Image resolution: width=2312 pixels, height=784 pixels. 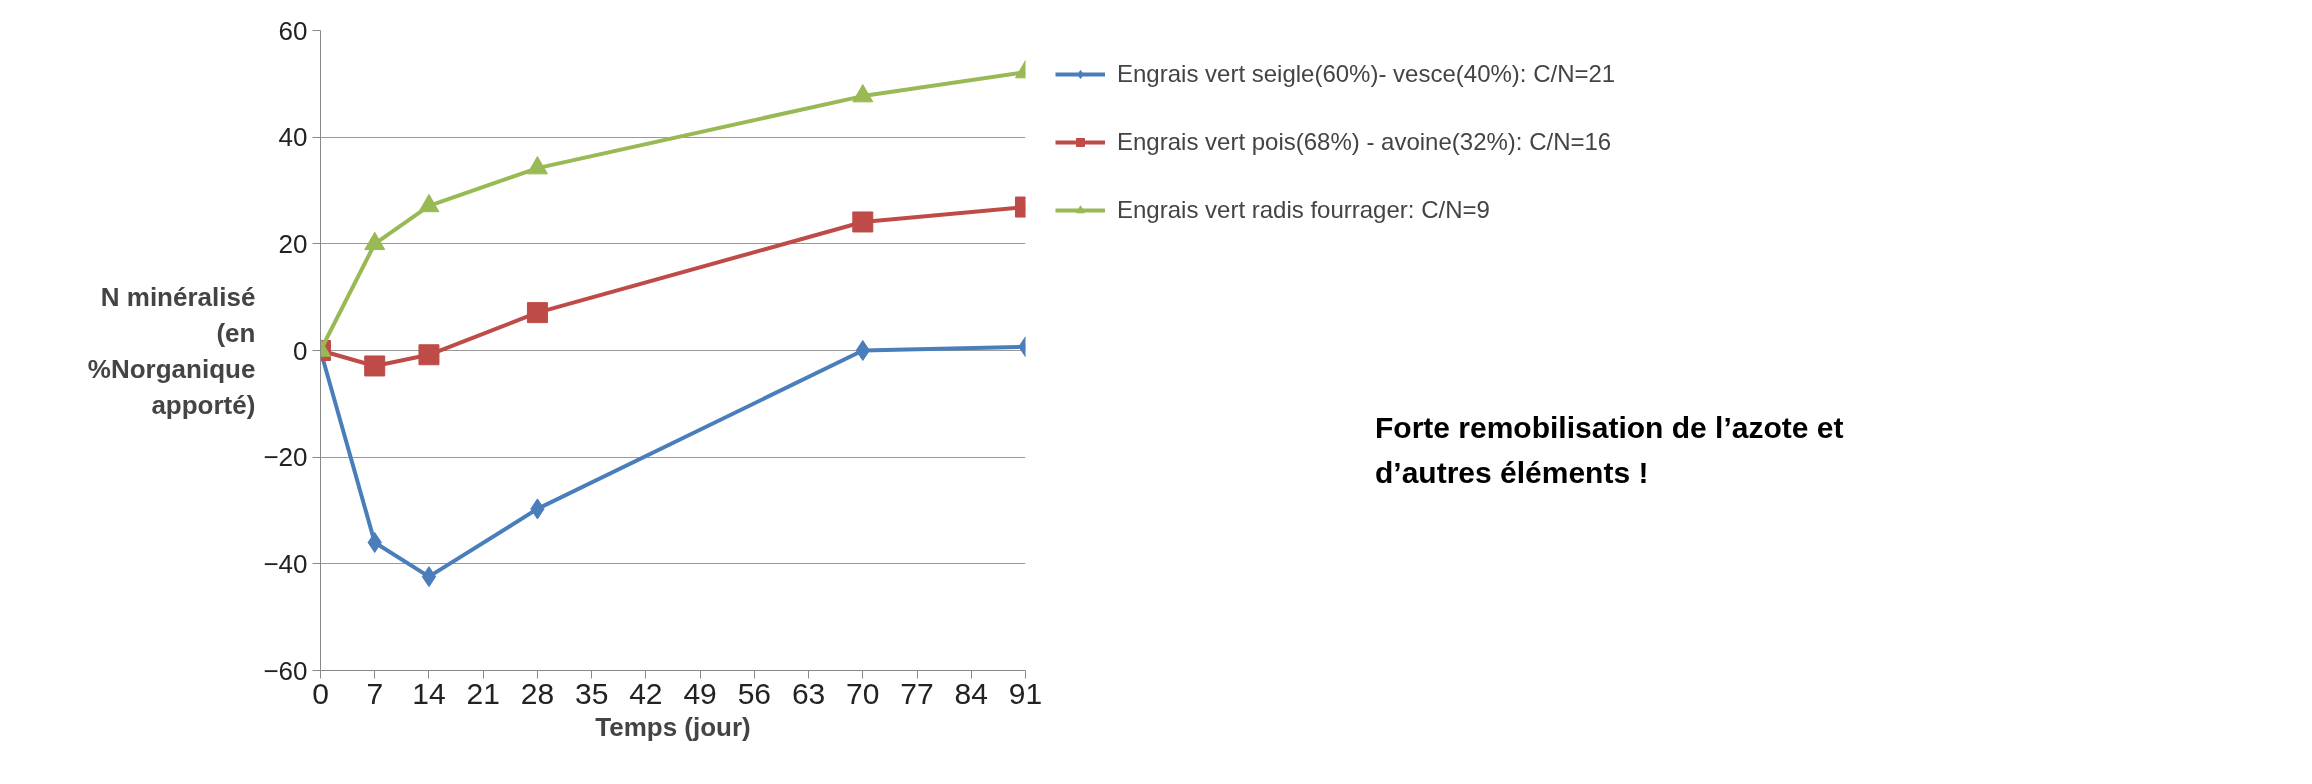 What do you see at coordinates (1025, 693) in the screenshot?
I see `x-tick-label: 91` at bounding box center [1025, 693].